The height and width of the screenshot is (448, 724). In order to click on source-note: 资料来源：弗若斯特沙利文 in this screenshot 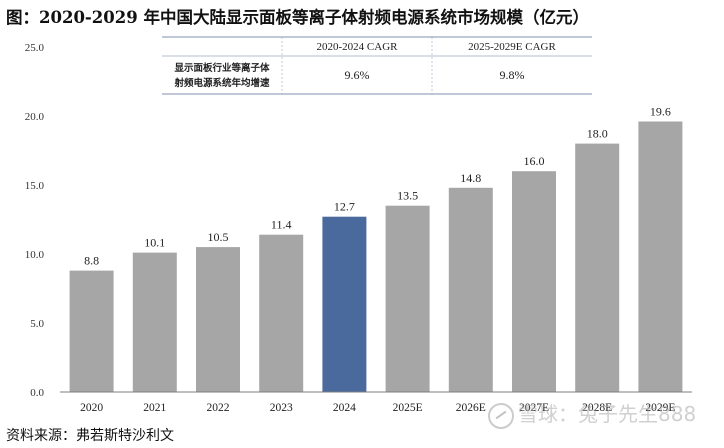, I will do `click(90, 436)`.